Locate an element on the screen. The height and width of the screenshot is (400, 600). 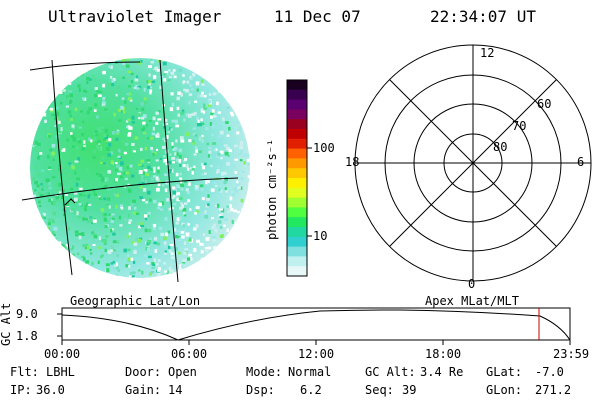
gain-key: Gain: is located at coordinates (143, 390).